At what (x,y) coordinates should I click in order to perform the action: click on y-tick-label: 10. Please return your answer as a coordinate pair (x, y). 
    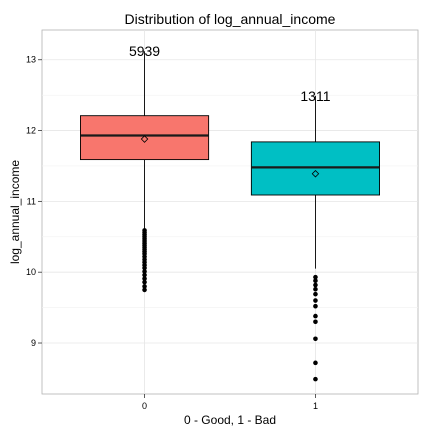
    Looking at the image, I should click on (31, 272).